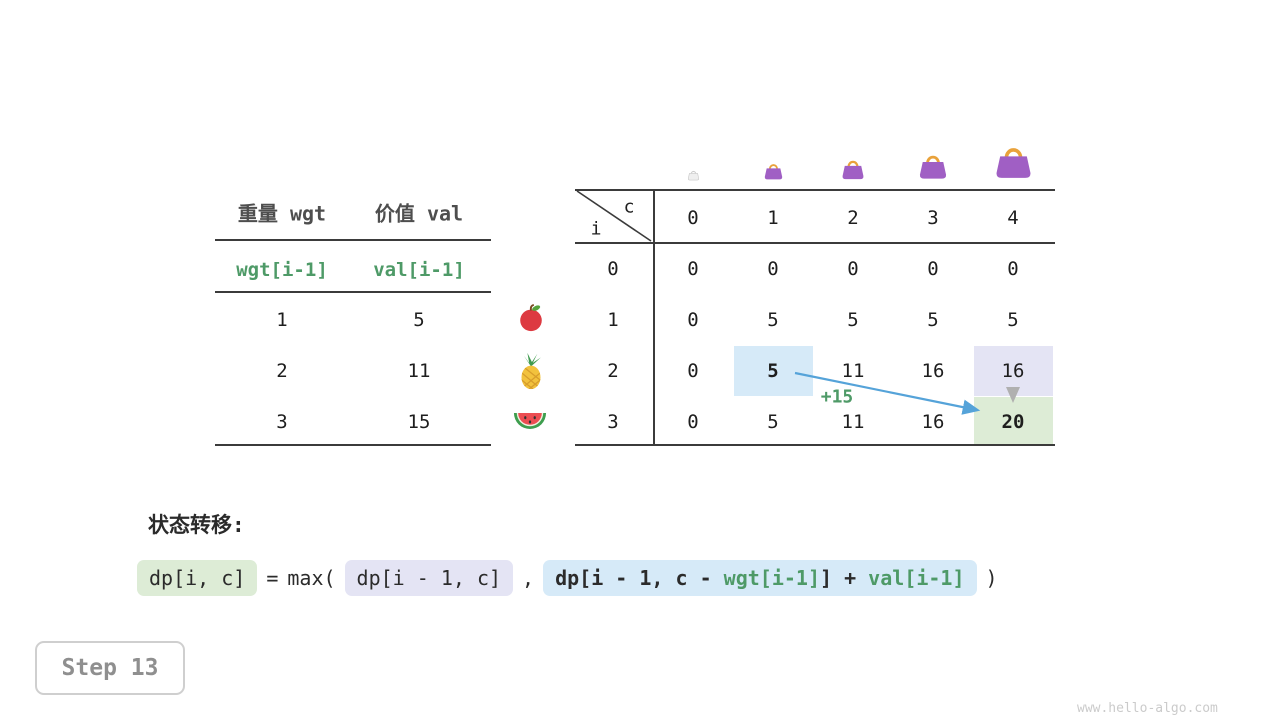 This screenshot has height=720, width=1280. What do you see at coordinates (311, 578) in the screenshot?
I see `max-open: max(` at bounding box center [311, 578].